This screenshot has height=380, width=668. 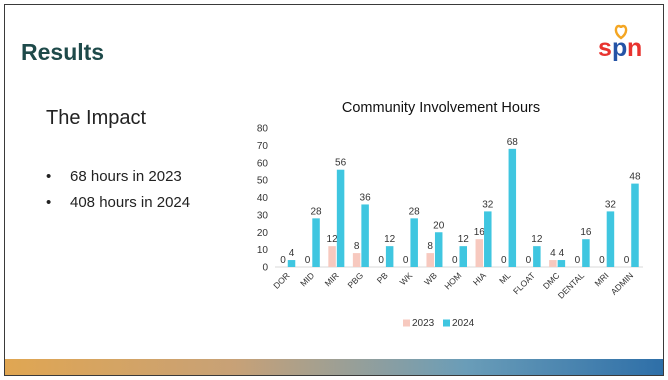 What do you see at coordinates (406, 323) in the screenshot?
I see `legend-swatch-2023` at bounding box center [406, 323].